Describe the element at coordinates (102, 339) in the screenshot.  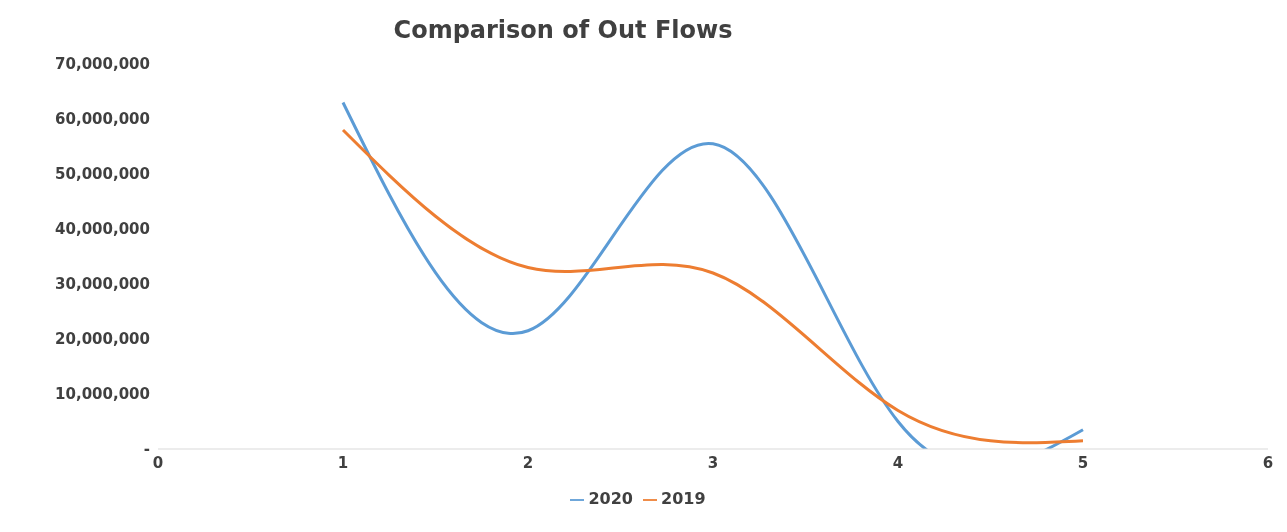
I see `y-tick-label: 20,000,000` at that location.